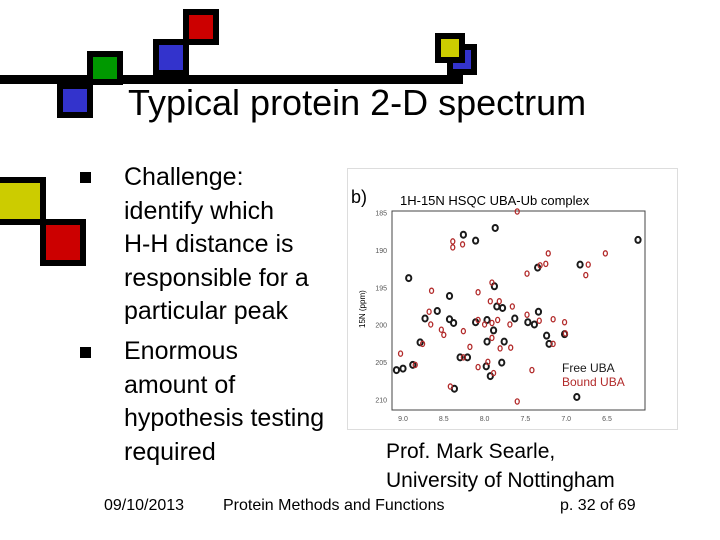 The image size is (720, 540). Describe the element at coordinates (231, 79) in the screenshot. I see `title-rule` at that location.